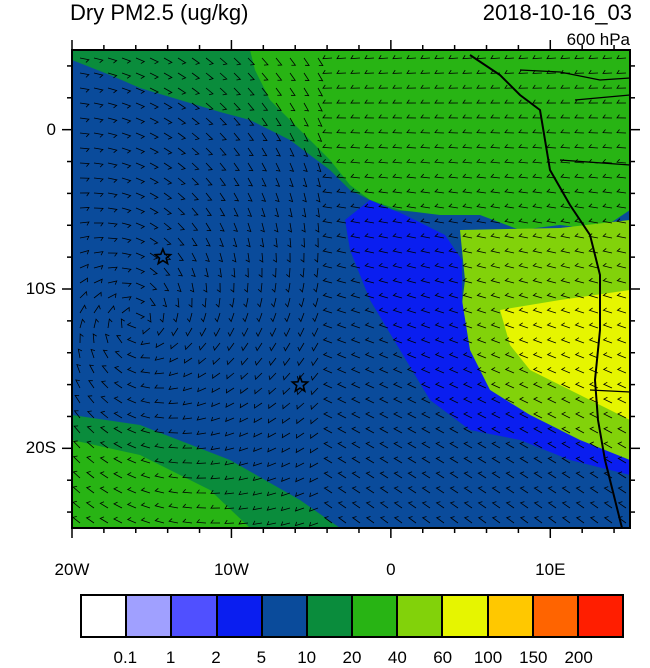 The height and width of the screenshot is (668, 650). Describe the element at coordinates (231, 319) in the screenshot. I see `station-markers` at that location.